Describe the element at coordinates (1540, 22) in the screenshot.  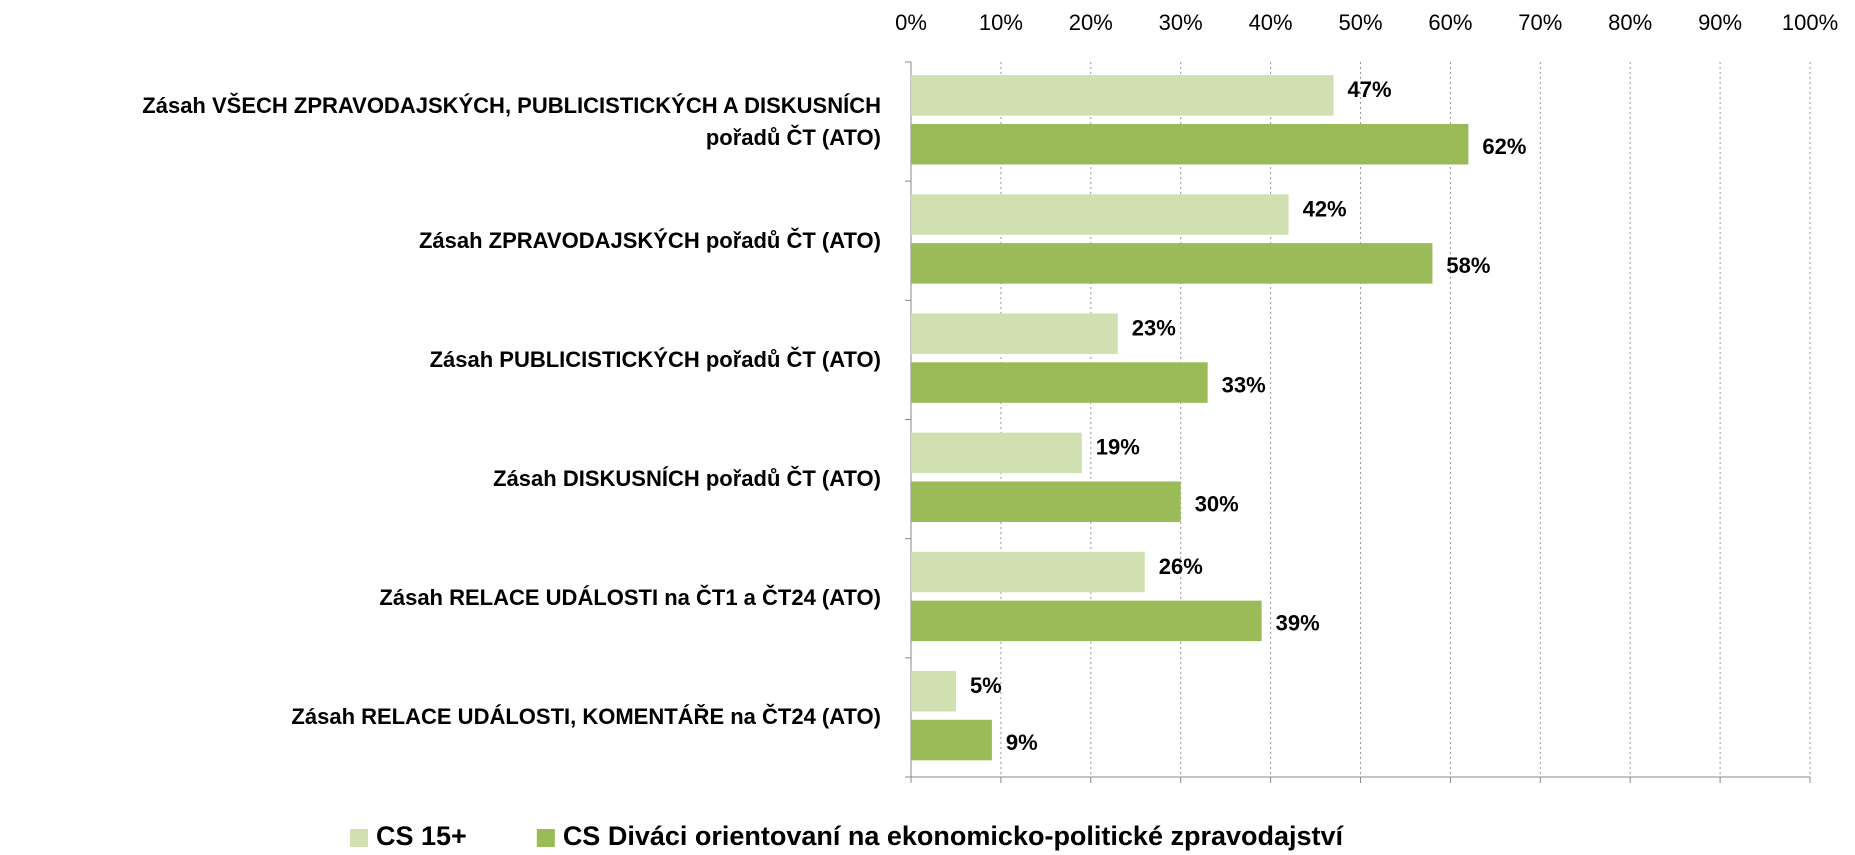
I see `x-tick-label: 70%` at that location.